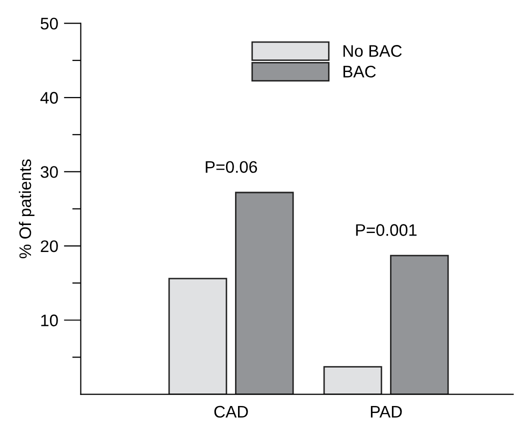 Image resolution: width=521 pixels, height=424 pixels. What do you see at coordinates (49, 246) in the screenshot?
I see `y-tick-label: 20` at bounding box center [49, 246].